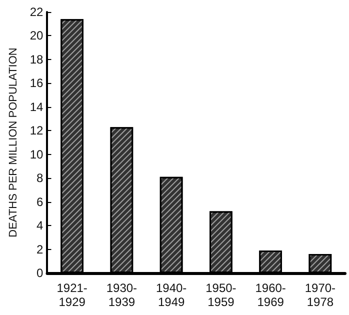 This screenshot has width=349, height=315. What do you see at coordinates (171, 295) in the screenshot?
I see `x-tick-label: 1940- 1949` at bounding box center [171, 295].